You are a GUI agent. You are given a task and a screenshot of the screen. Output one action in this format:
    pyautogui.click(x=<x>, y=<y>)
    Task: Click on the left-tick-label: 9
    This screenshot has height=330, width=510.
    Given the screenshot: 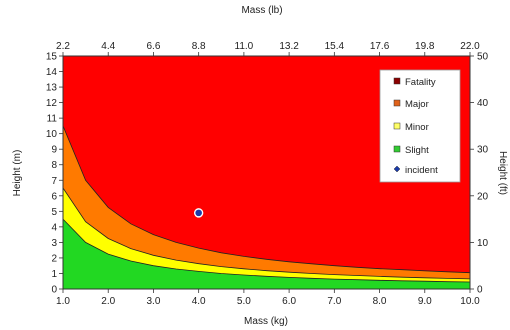 What is the action you would take?
    pyautogui.click(x=54, y=150)
    